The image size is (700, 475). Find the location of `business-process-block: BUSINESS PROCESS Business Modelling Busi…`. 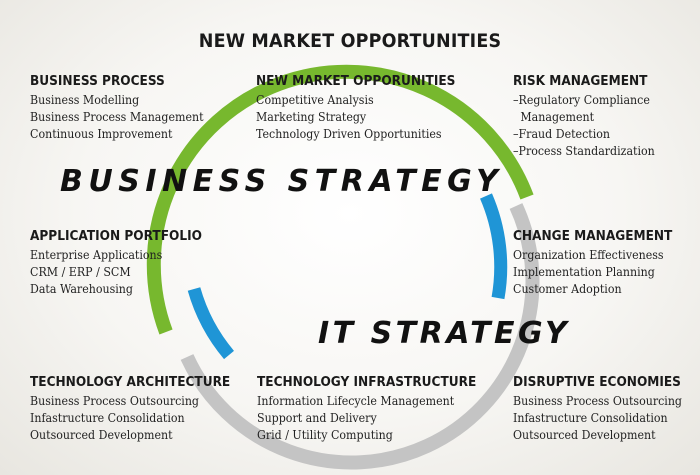

business-process-block: BUSINESS PROCESS Business Modelling Busi… is located at coordinates (124, 108).